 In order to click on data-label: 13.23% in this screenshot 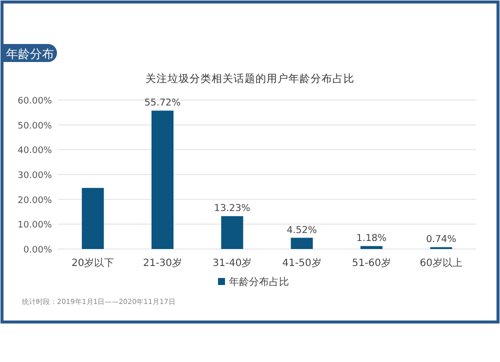, I will do `click(232, 208)`.